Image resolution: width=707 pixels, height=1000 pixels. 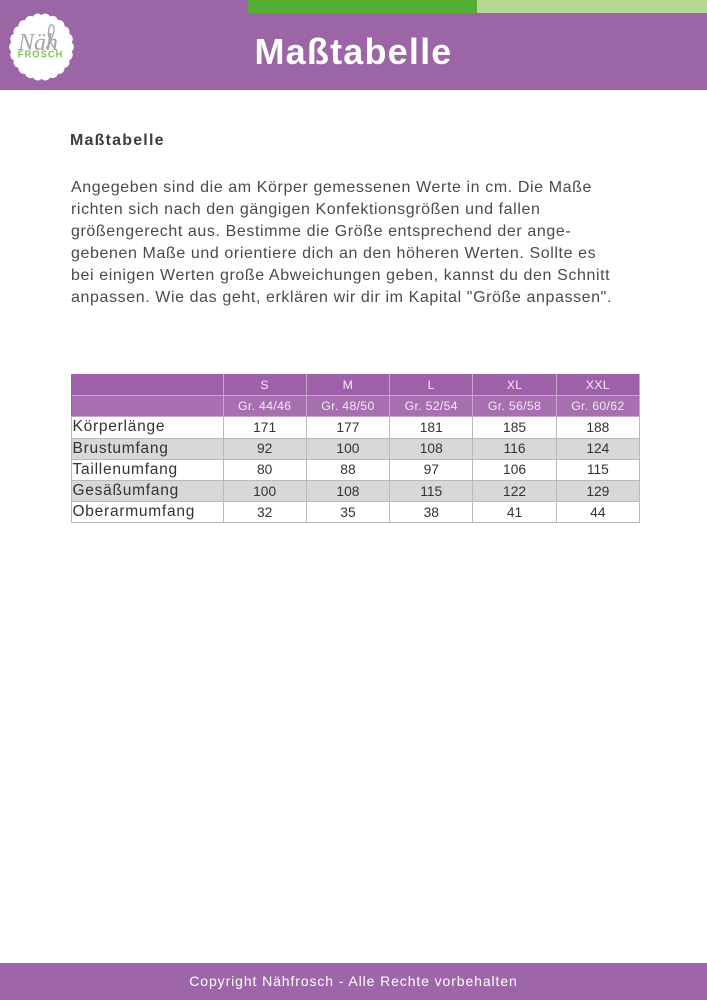 What do you see at coordinates (41, 54) in the screenshot?
I see `svg-text: FROSCH` at bounding box center [41, 54].